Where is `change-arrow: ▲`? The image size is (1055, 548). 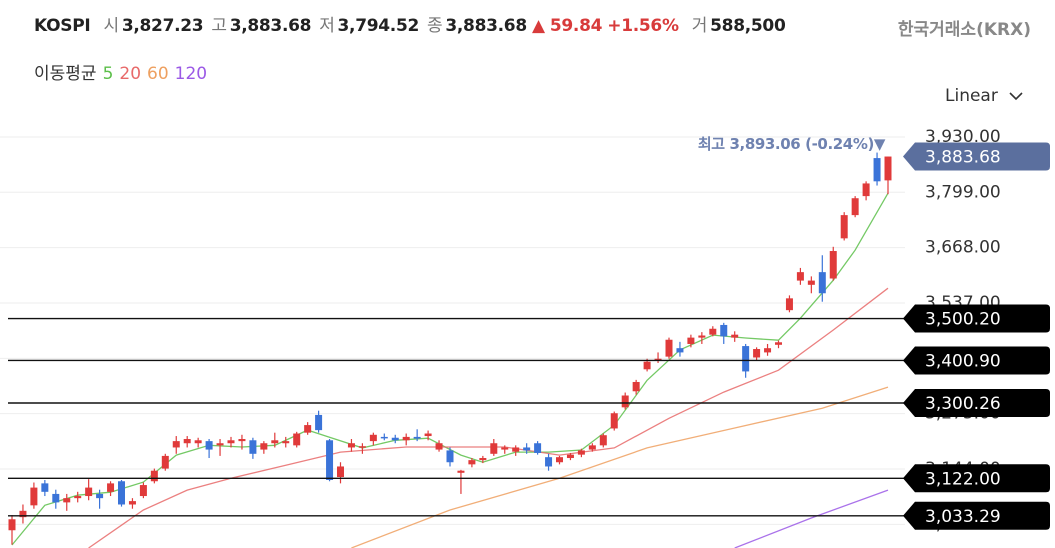
change-arrow: ▲ is located at coordinates (538, 26).